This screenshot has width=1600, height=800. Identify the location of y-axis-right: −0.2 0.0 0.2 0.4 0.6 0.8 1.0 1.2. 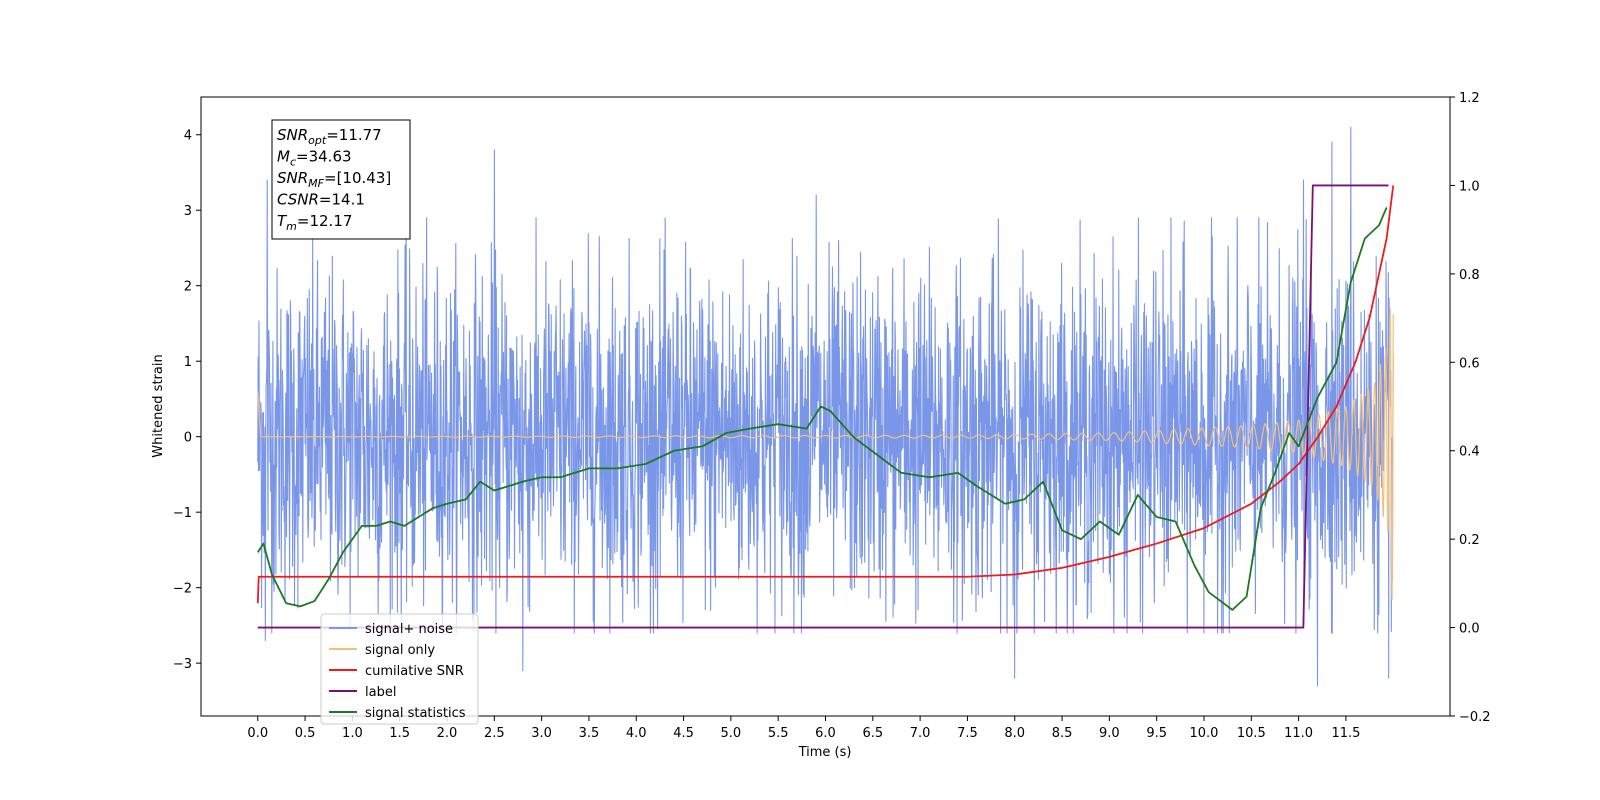
(1470, 408).